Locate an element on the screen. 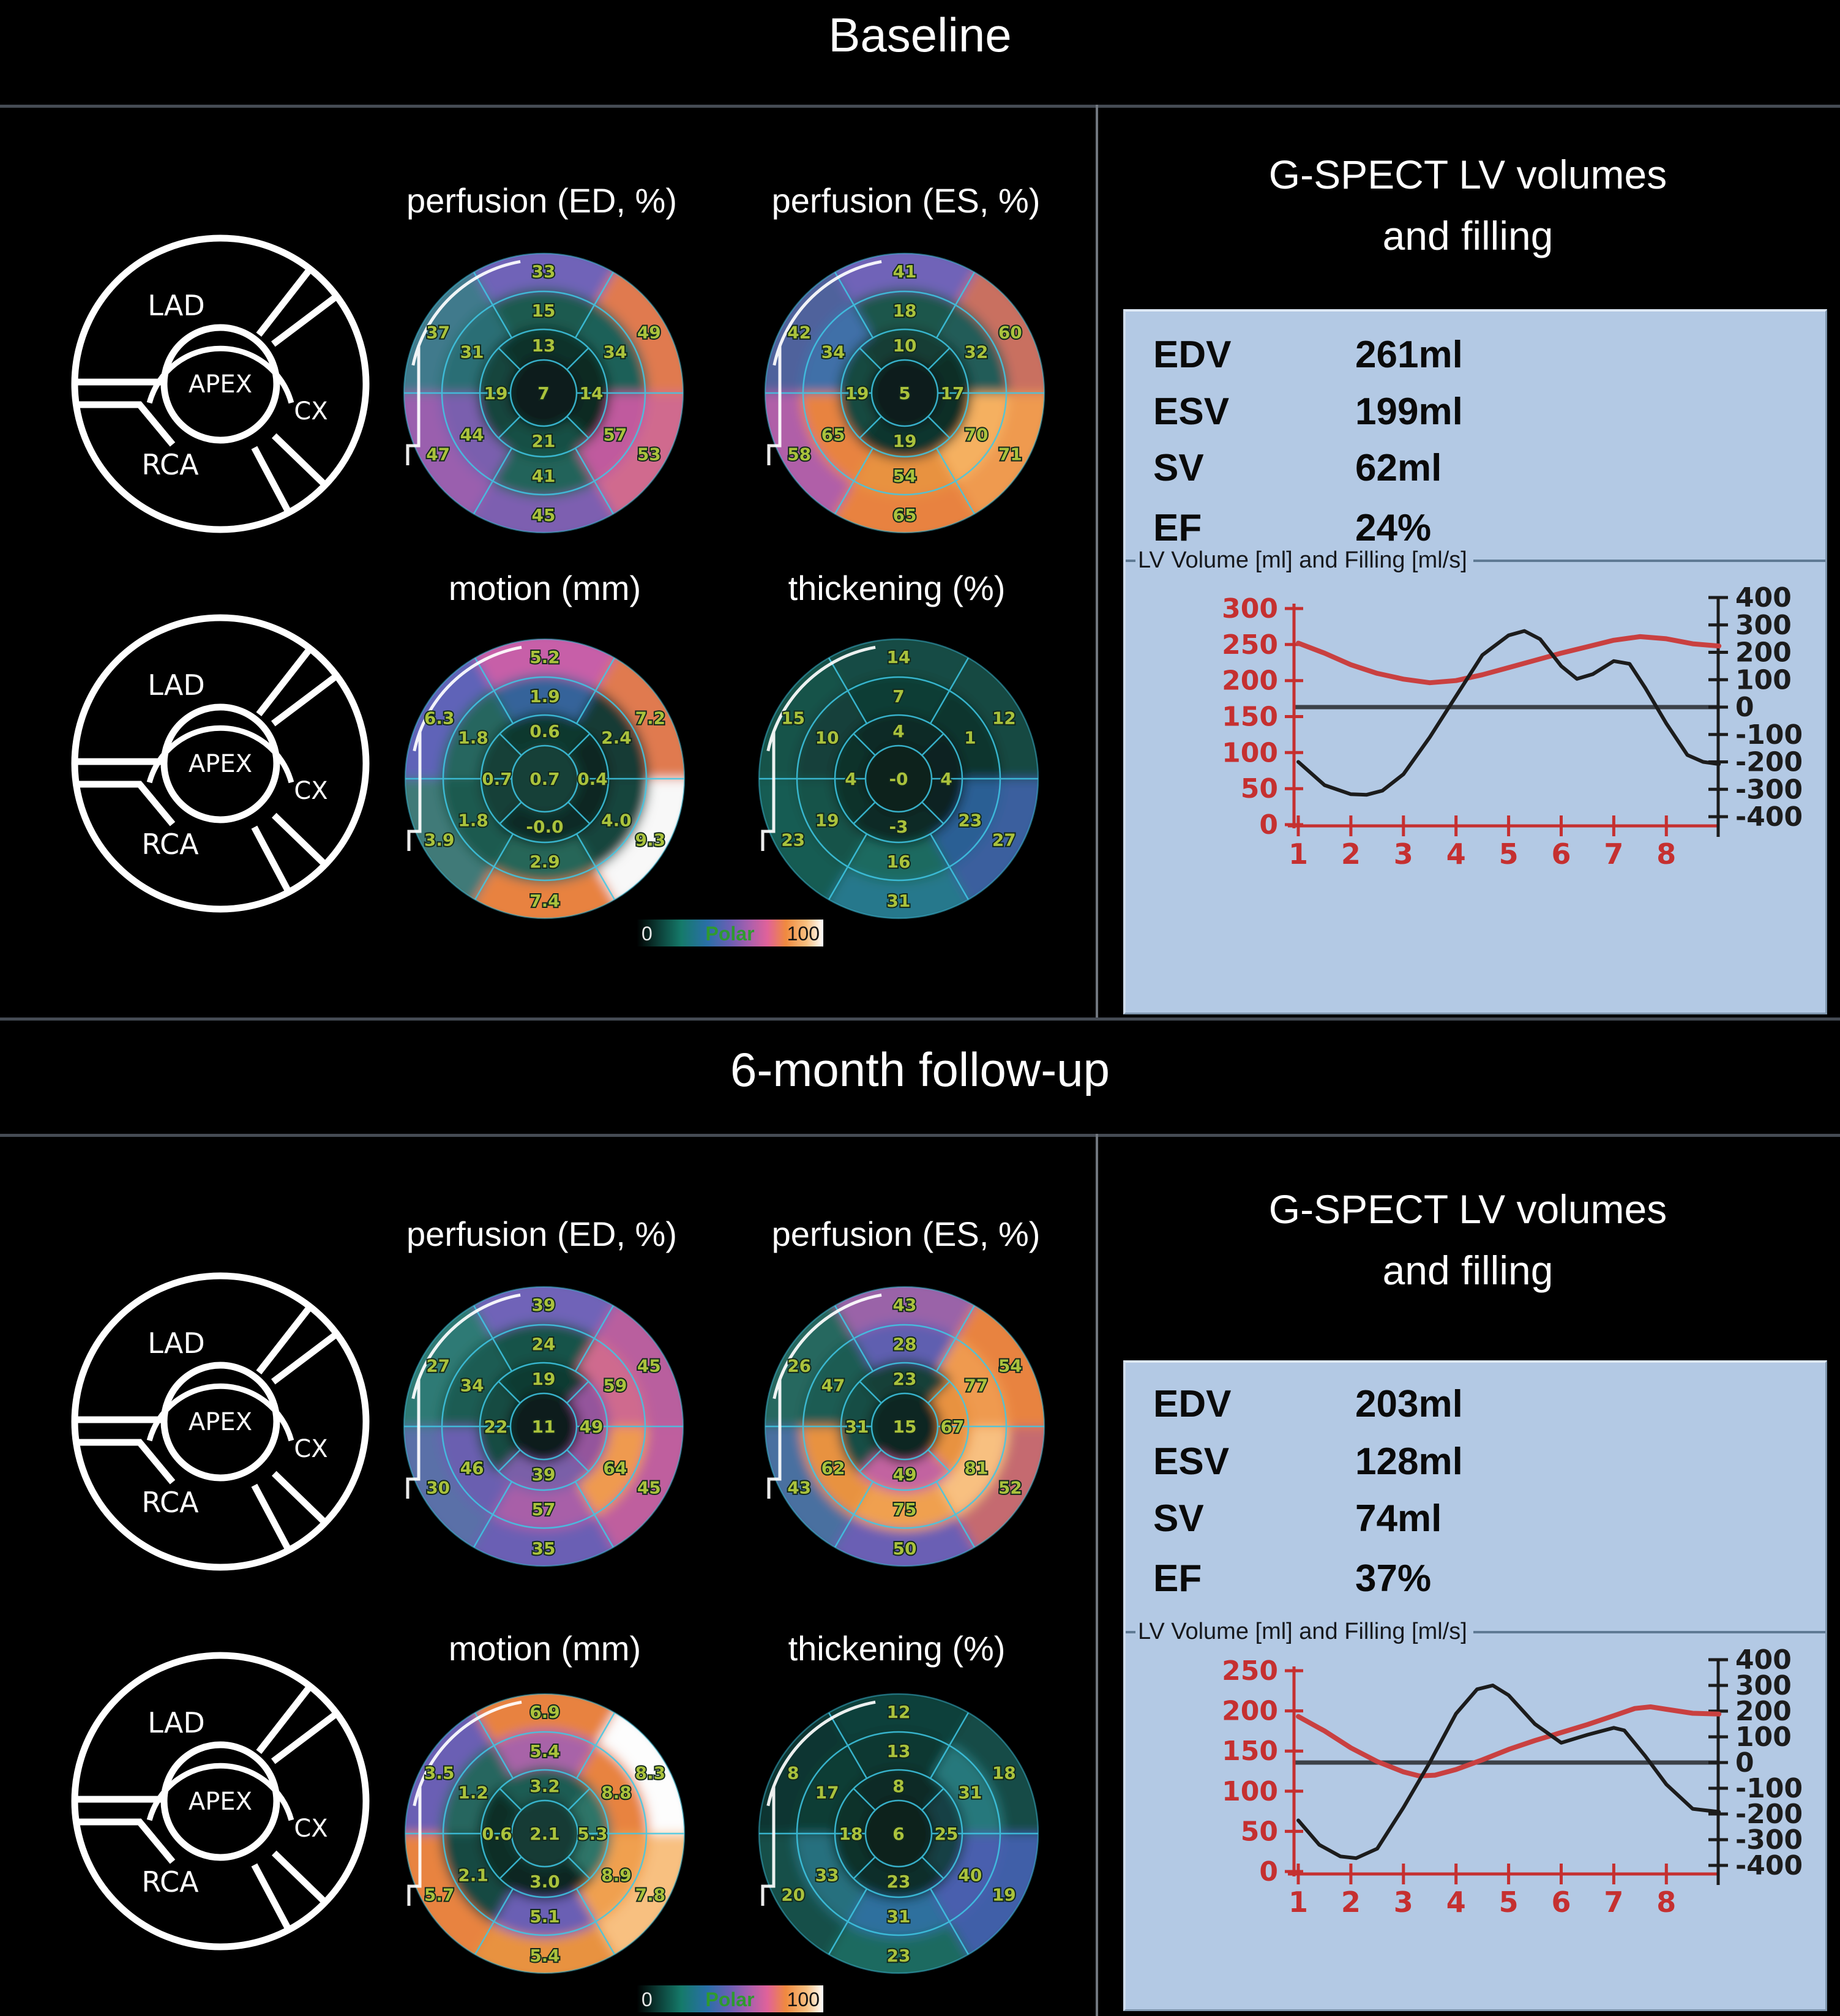 This screenshot has height=2016, width=1840. map-title-perfusion-ed: perfusion (ED, %) is located at coordinates (541, 1234).